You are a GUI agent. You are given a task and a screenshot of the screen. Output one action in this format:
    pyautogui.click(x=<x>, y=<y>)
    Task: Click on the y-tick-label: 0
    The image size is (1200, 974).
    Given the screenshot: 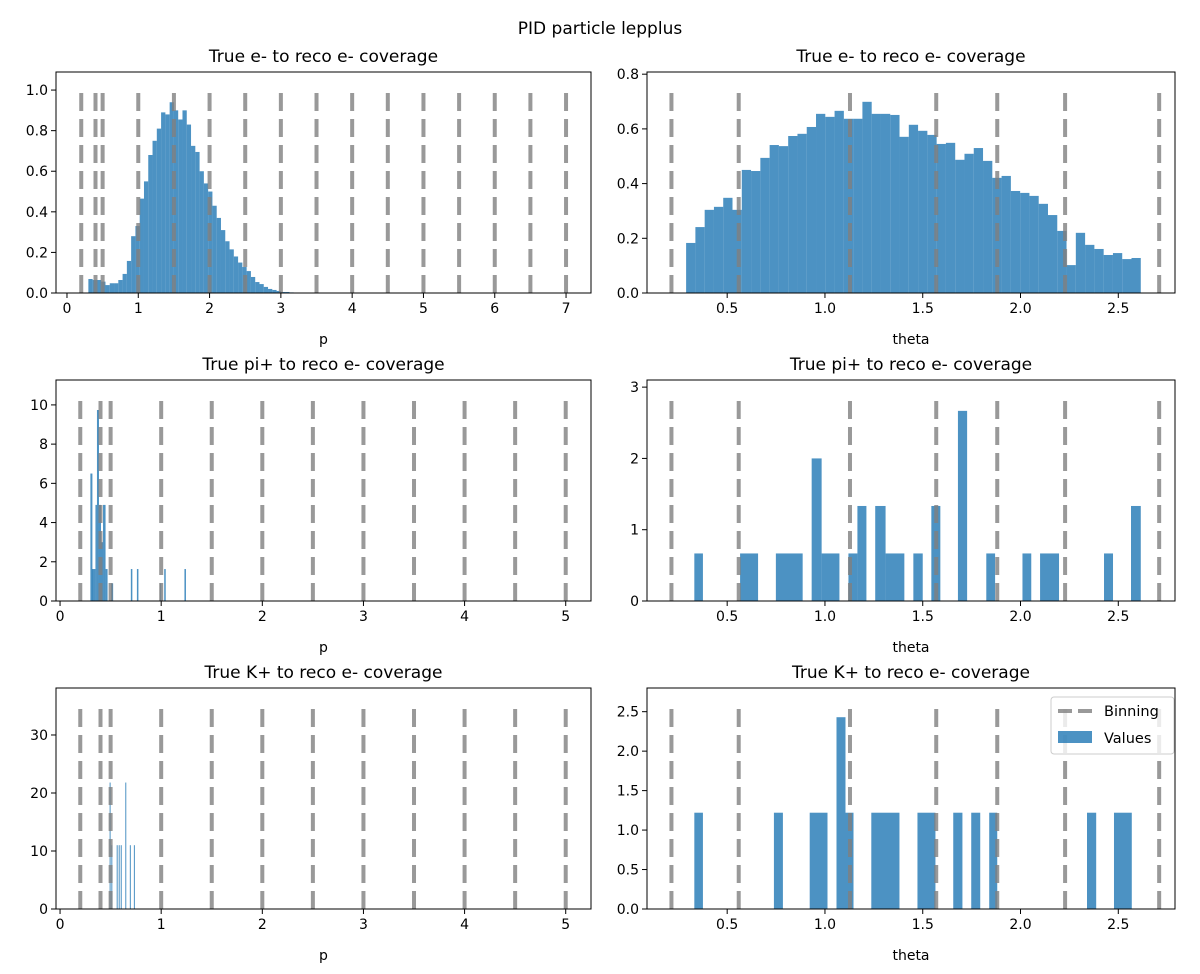 What is the action you would take?
    pyautogui.click(x=634, y=602)
    